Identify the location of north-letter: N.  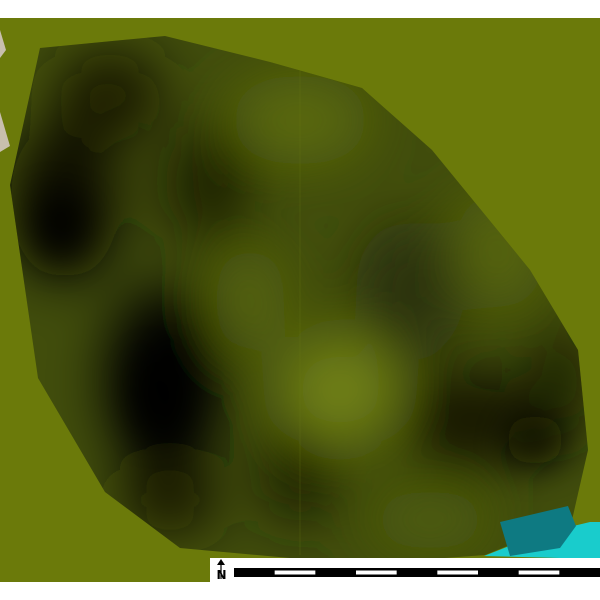
(221, 574).